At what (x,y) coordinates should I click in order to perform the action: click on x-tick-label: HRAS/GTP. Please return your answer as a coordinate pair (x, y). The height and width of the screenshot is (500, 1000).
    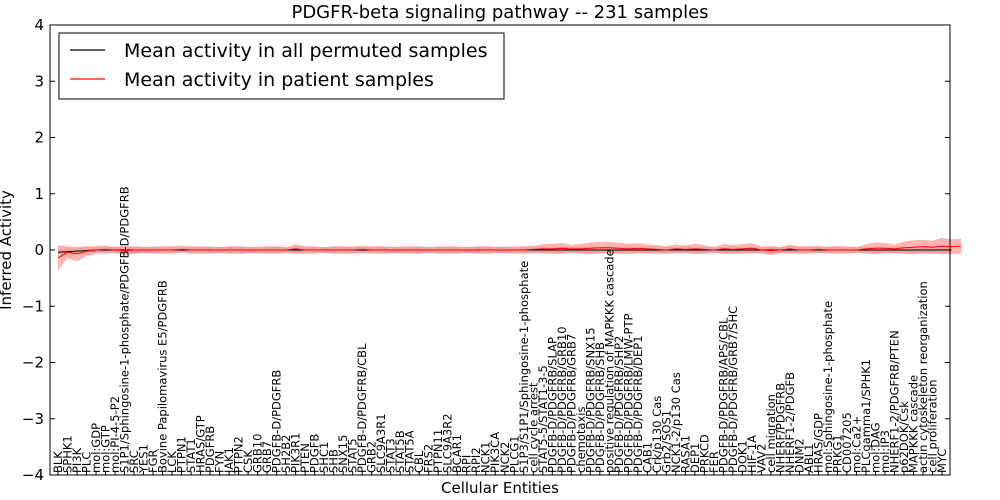
    Looking at the image, I should click on (201, 444).